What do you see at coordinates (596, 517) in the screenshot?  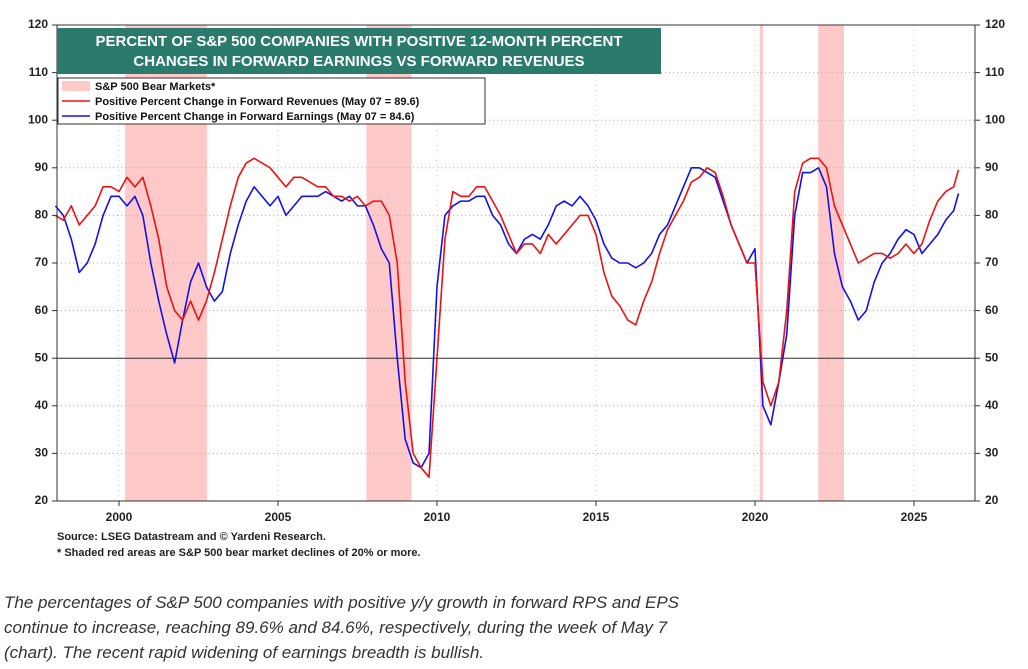 I see `x-tick-label: 2015` at bounding box center [596, 517].